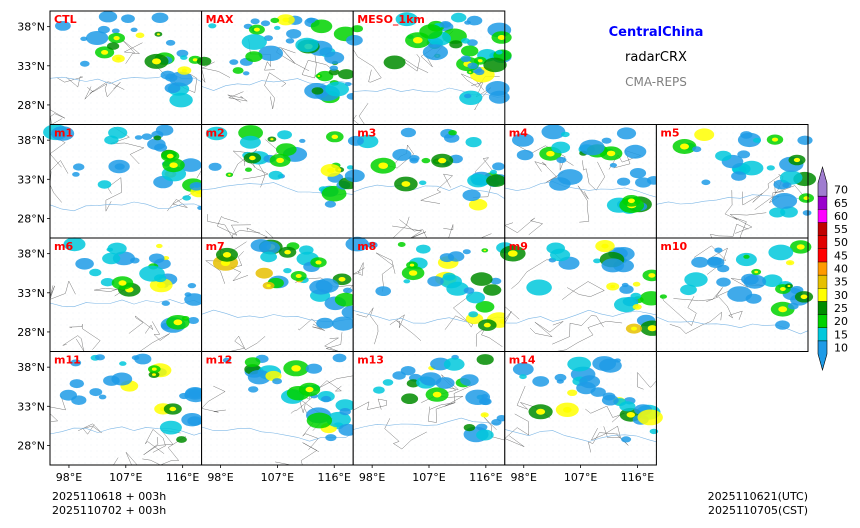 This screenshot has width=860, height=528. What do you see at coordinates (580, 294) in the screenshot?
I see `panel-m9: m9` at bounding box center [580, 294].